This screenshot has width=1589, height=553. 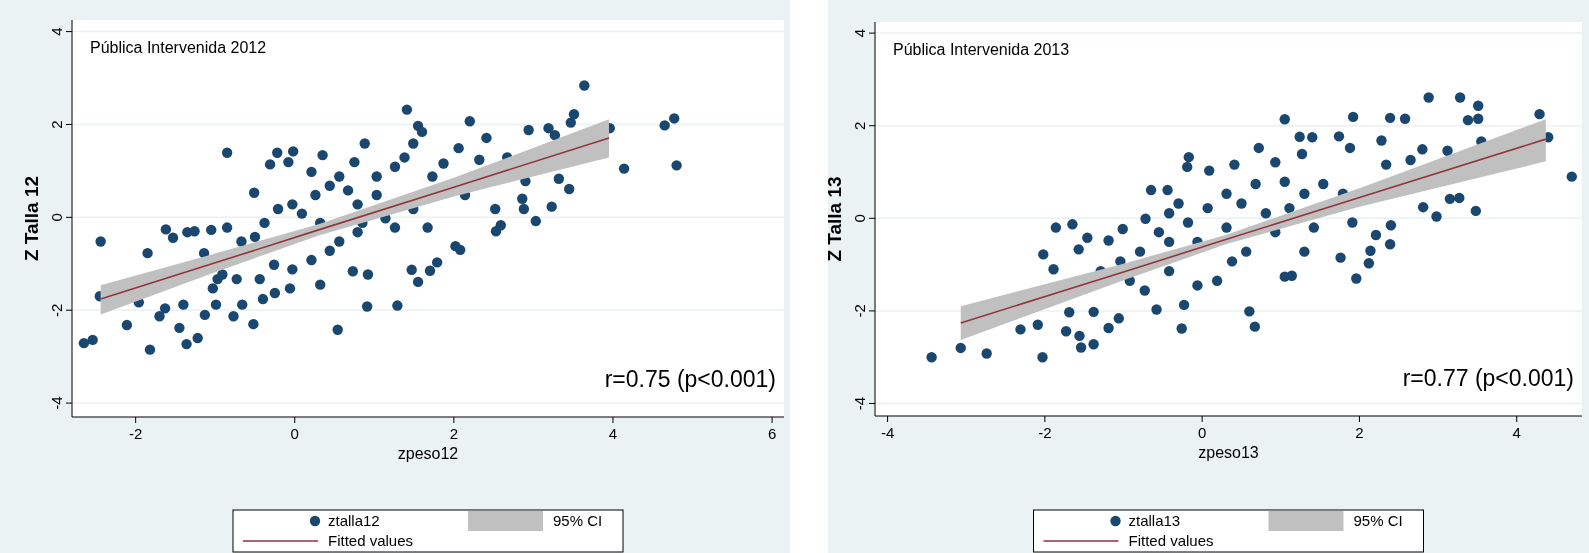 What do you see at coordinates (1228, 452) in the screenshot?
I see `x-axis-title: zpeso13` at bounding box center [1228, 452].